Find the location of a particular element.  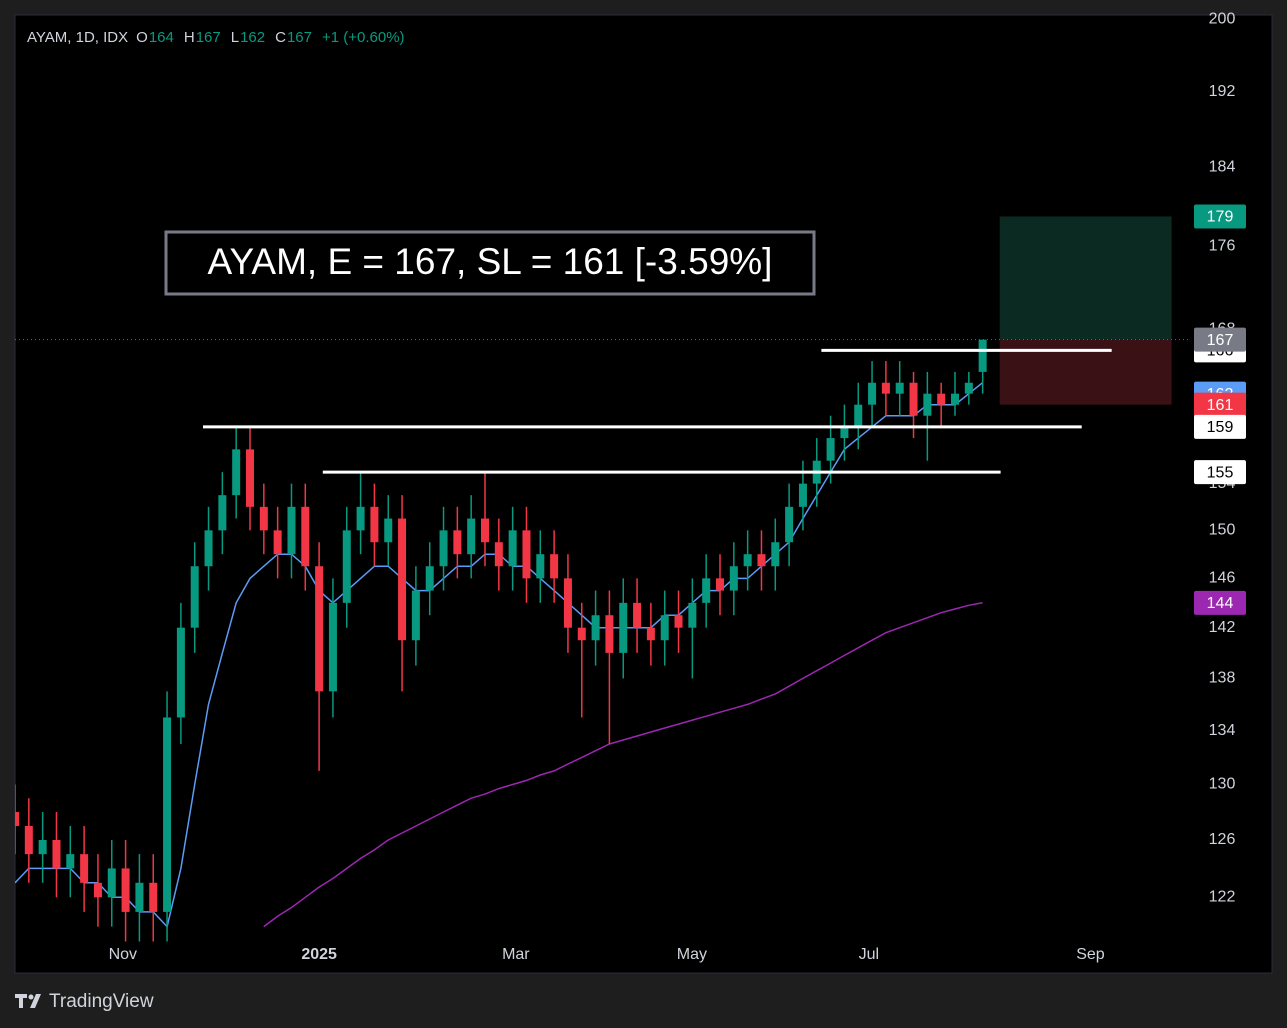

y-tick-label: 126 is located at coordinates (1222, 839).